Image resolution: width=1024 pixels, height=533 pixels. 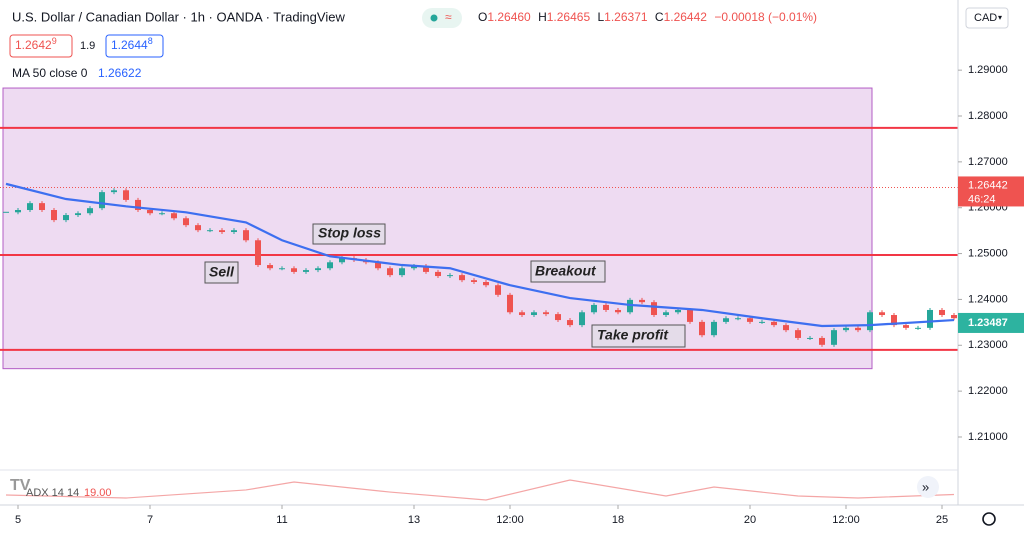 I want to click on last-price-tag, so click(x=991, y=191).